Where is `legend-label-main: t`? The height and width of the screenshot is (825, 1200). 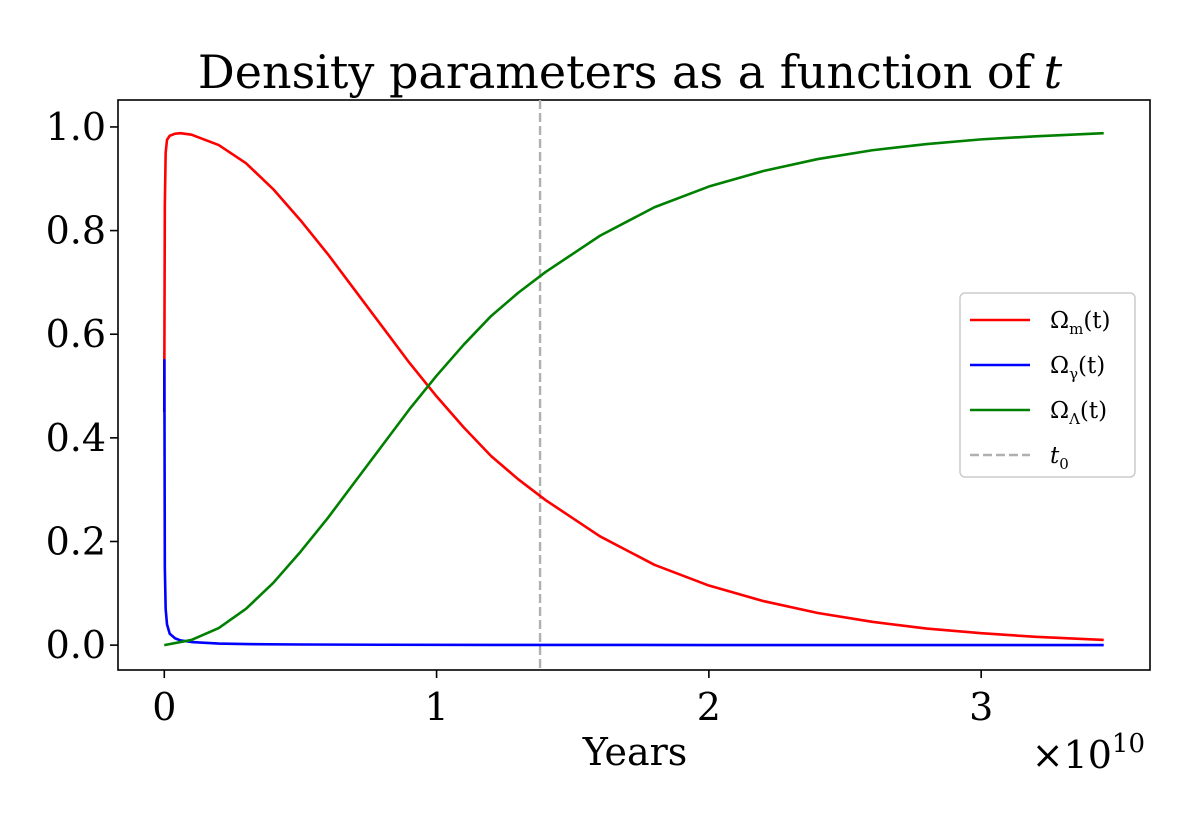
legend-label-main: t is located at coordinates (1055, 456).